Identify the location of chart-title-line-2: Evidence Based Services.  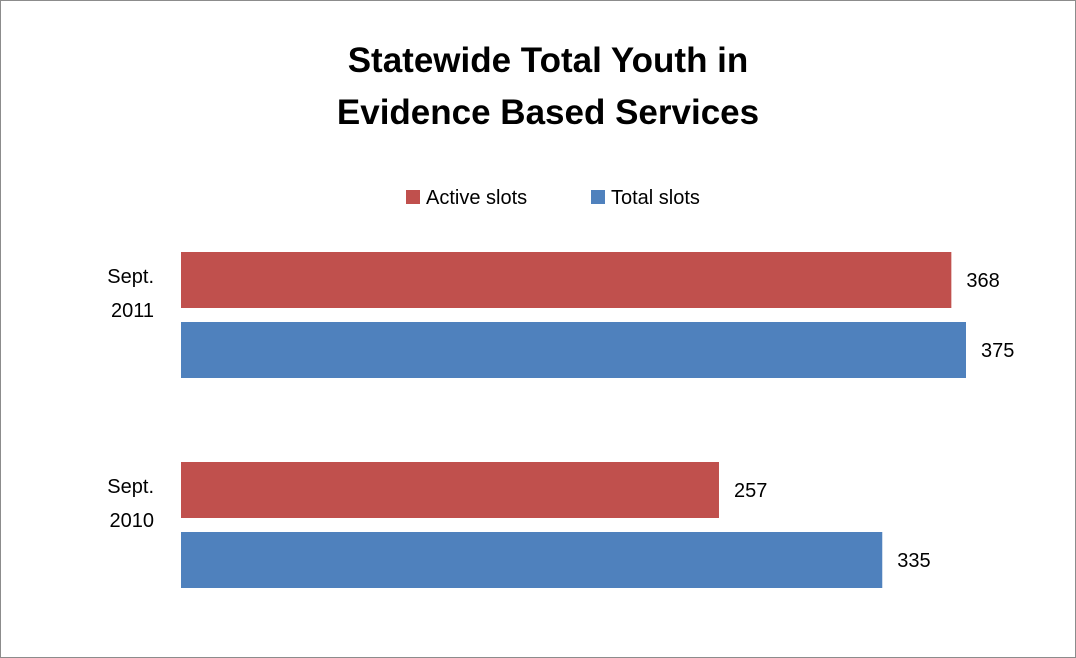
(548, 112).